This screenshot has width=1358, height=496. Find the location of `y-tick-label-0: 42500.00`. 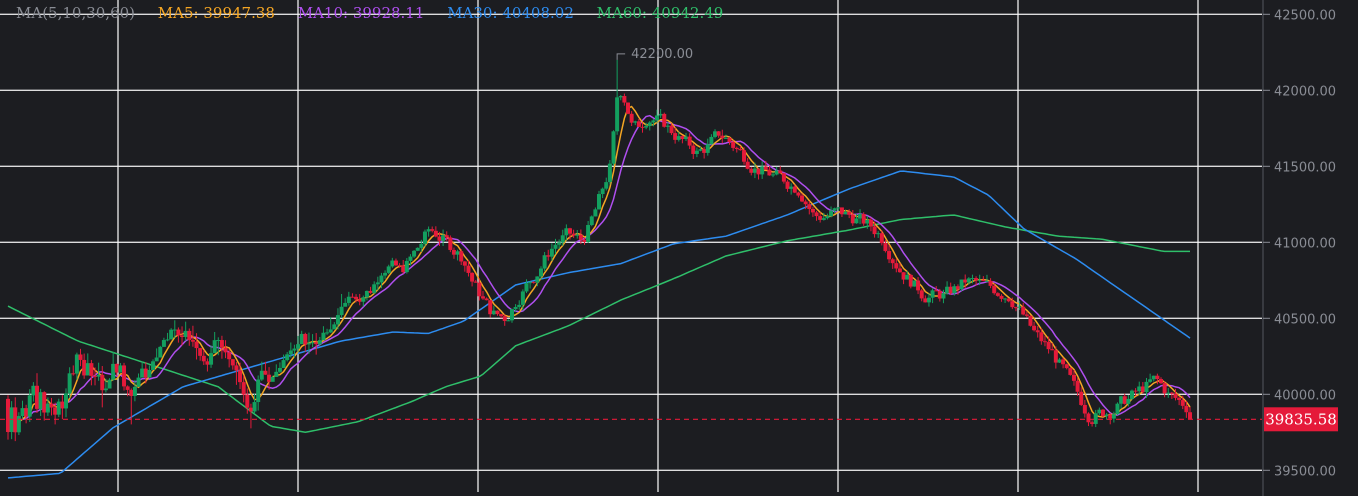

y-tick-label-0: 42500.00 is located at coordinates (1305, 15).